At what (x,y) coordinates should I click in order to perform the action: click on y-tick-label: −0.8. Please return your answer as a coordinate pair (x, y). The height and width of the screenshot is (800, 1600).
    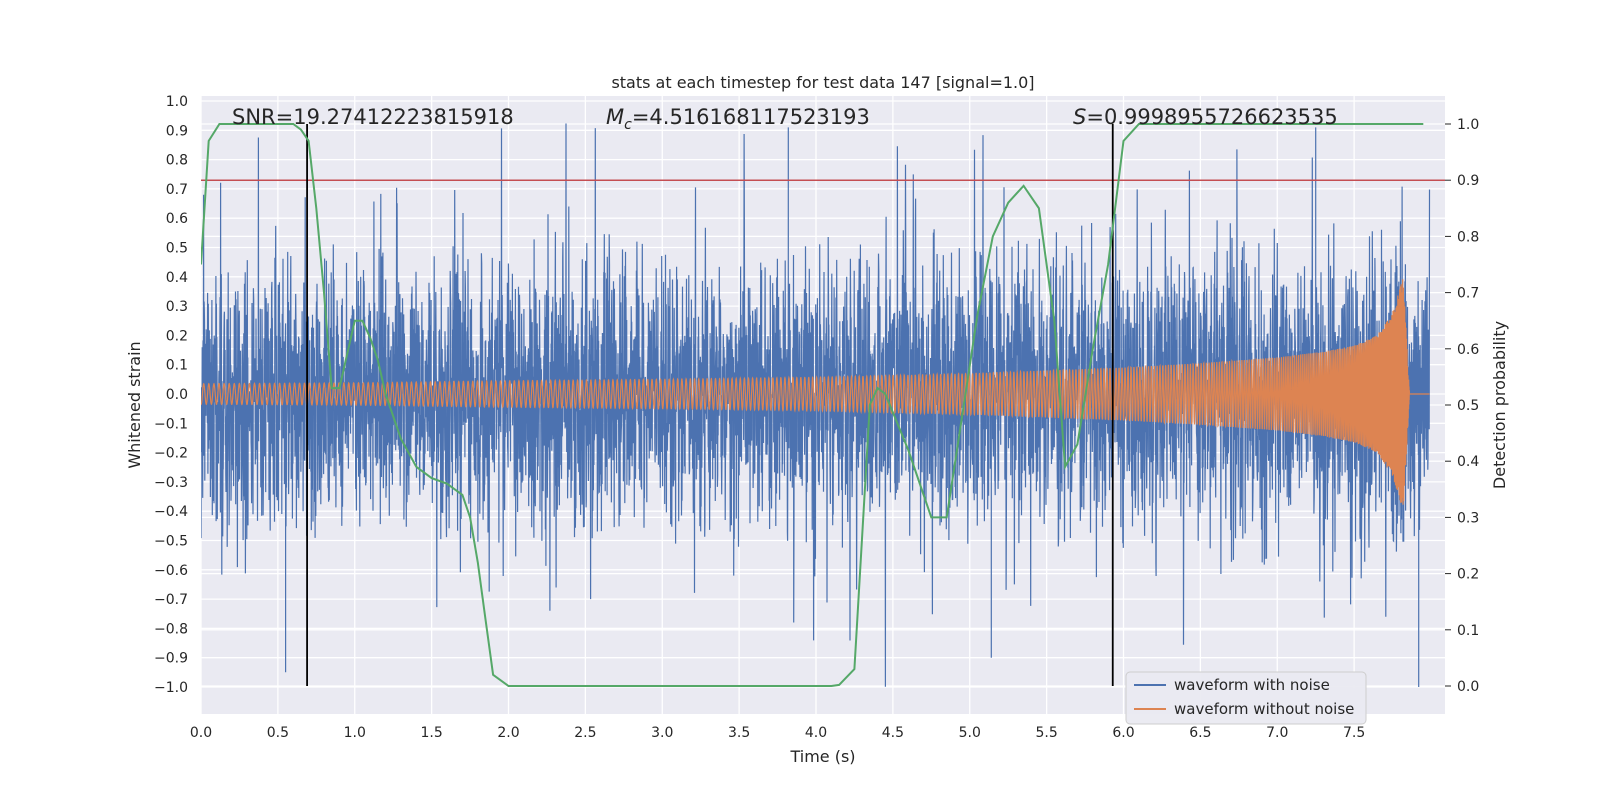
    Looking at the image, I should click on (171, 629).